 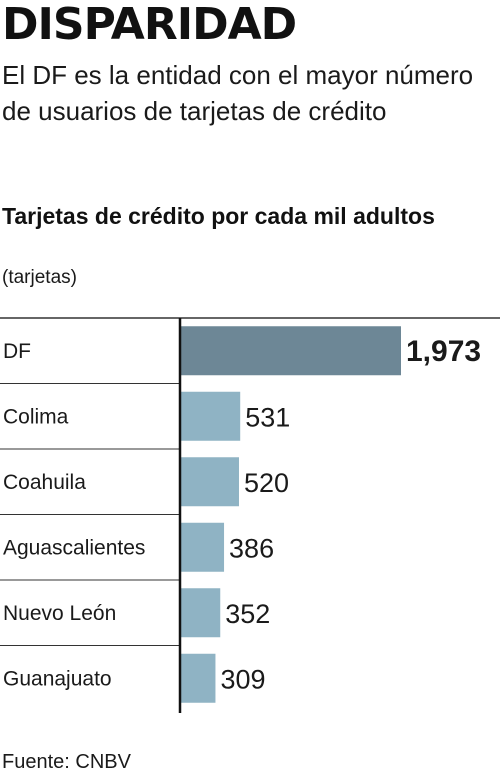 I want to click on value-label-0: 1,973, so click(x=443, y=351).